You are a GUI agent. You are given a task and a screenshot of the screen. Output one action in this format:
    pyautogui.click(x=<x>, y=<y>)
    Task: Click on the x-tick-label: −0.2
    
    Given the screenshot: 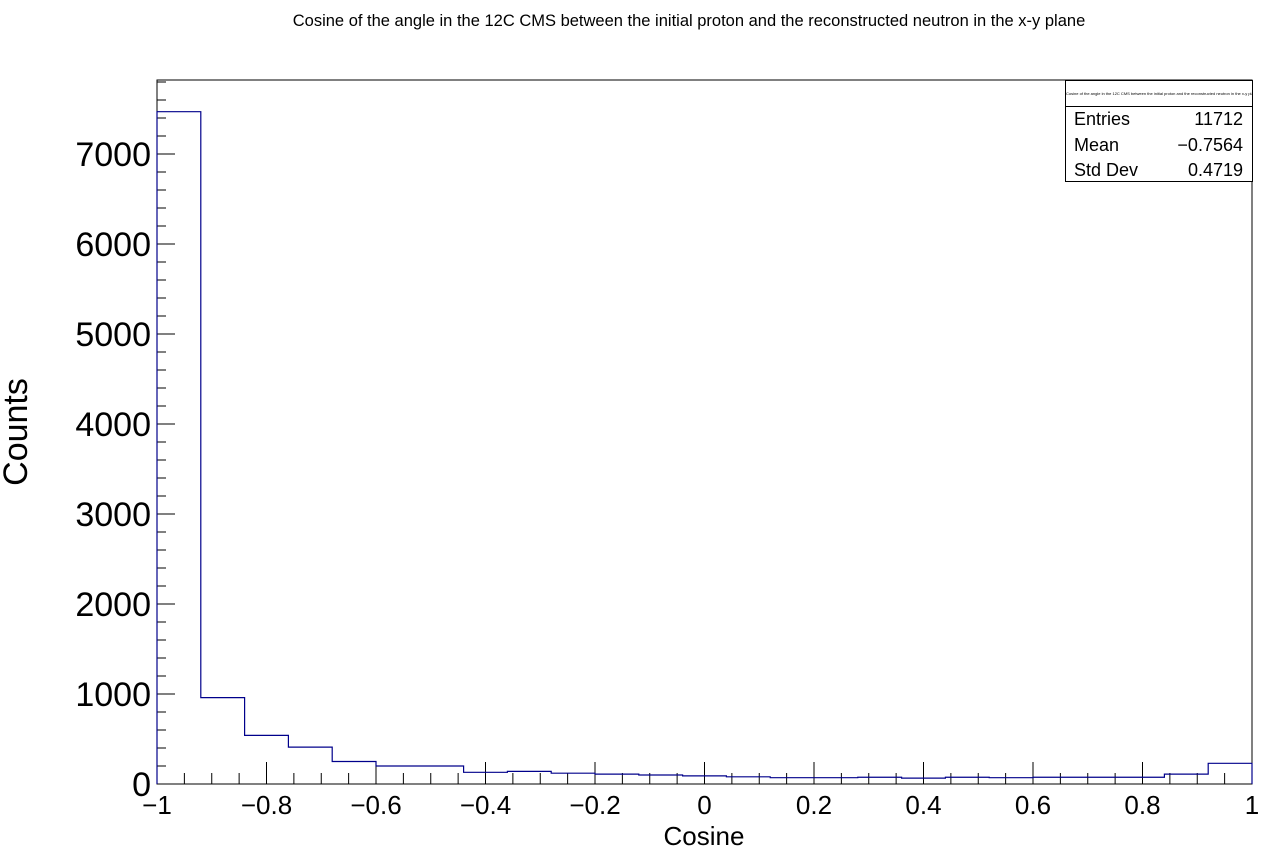 What is the action you would take?
    pyautogui.click(x=594, y=805)
    